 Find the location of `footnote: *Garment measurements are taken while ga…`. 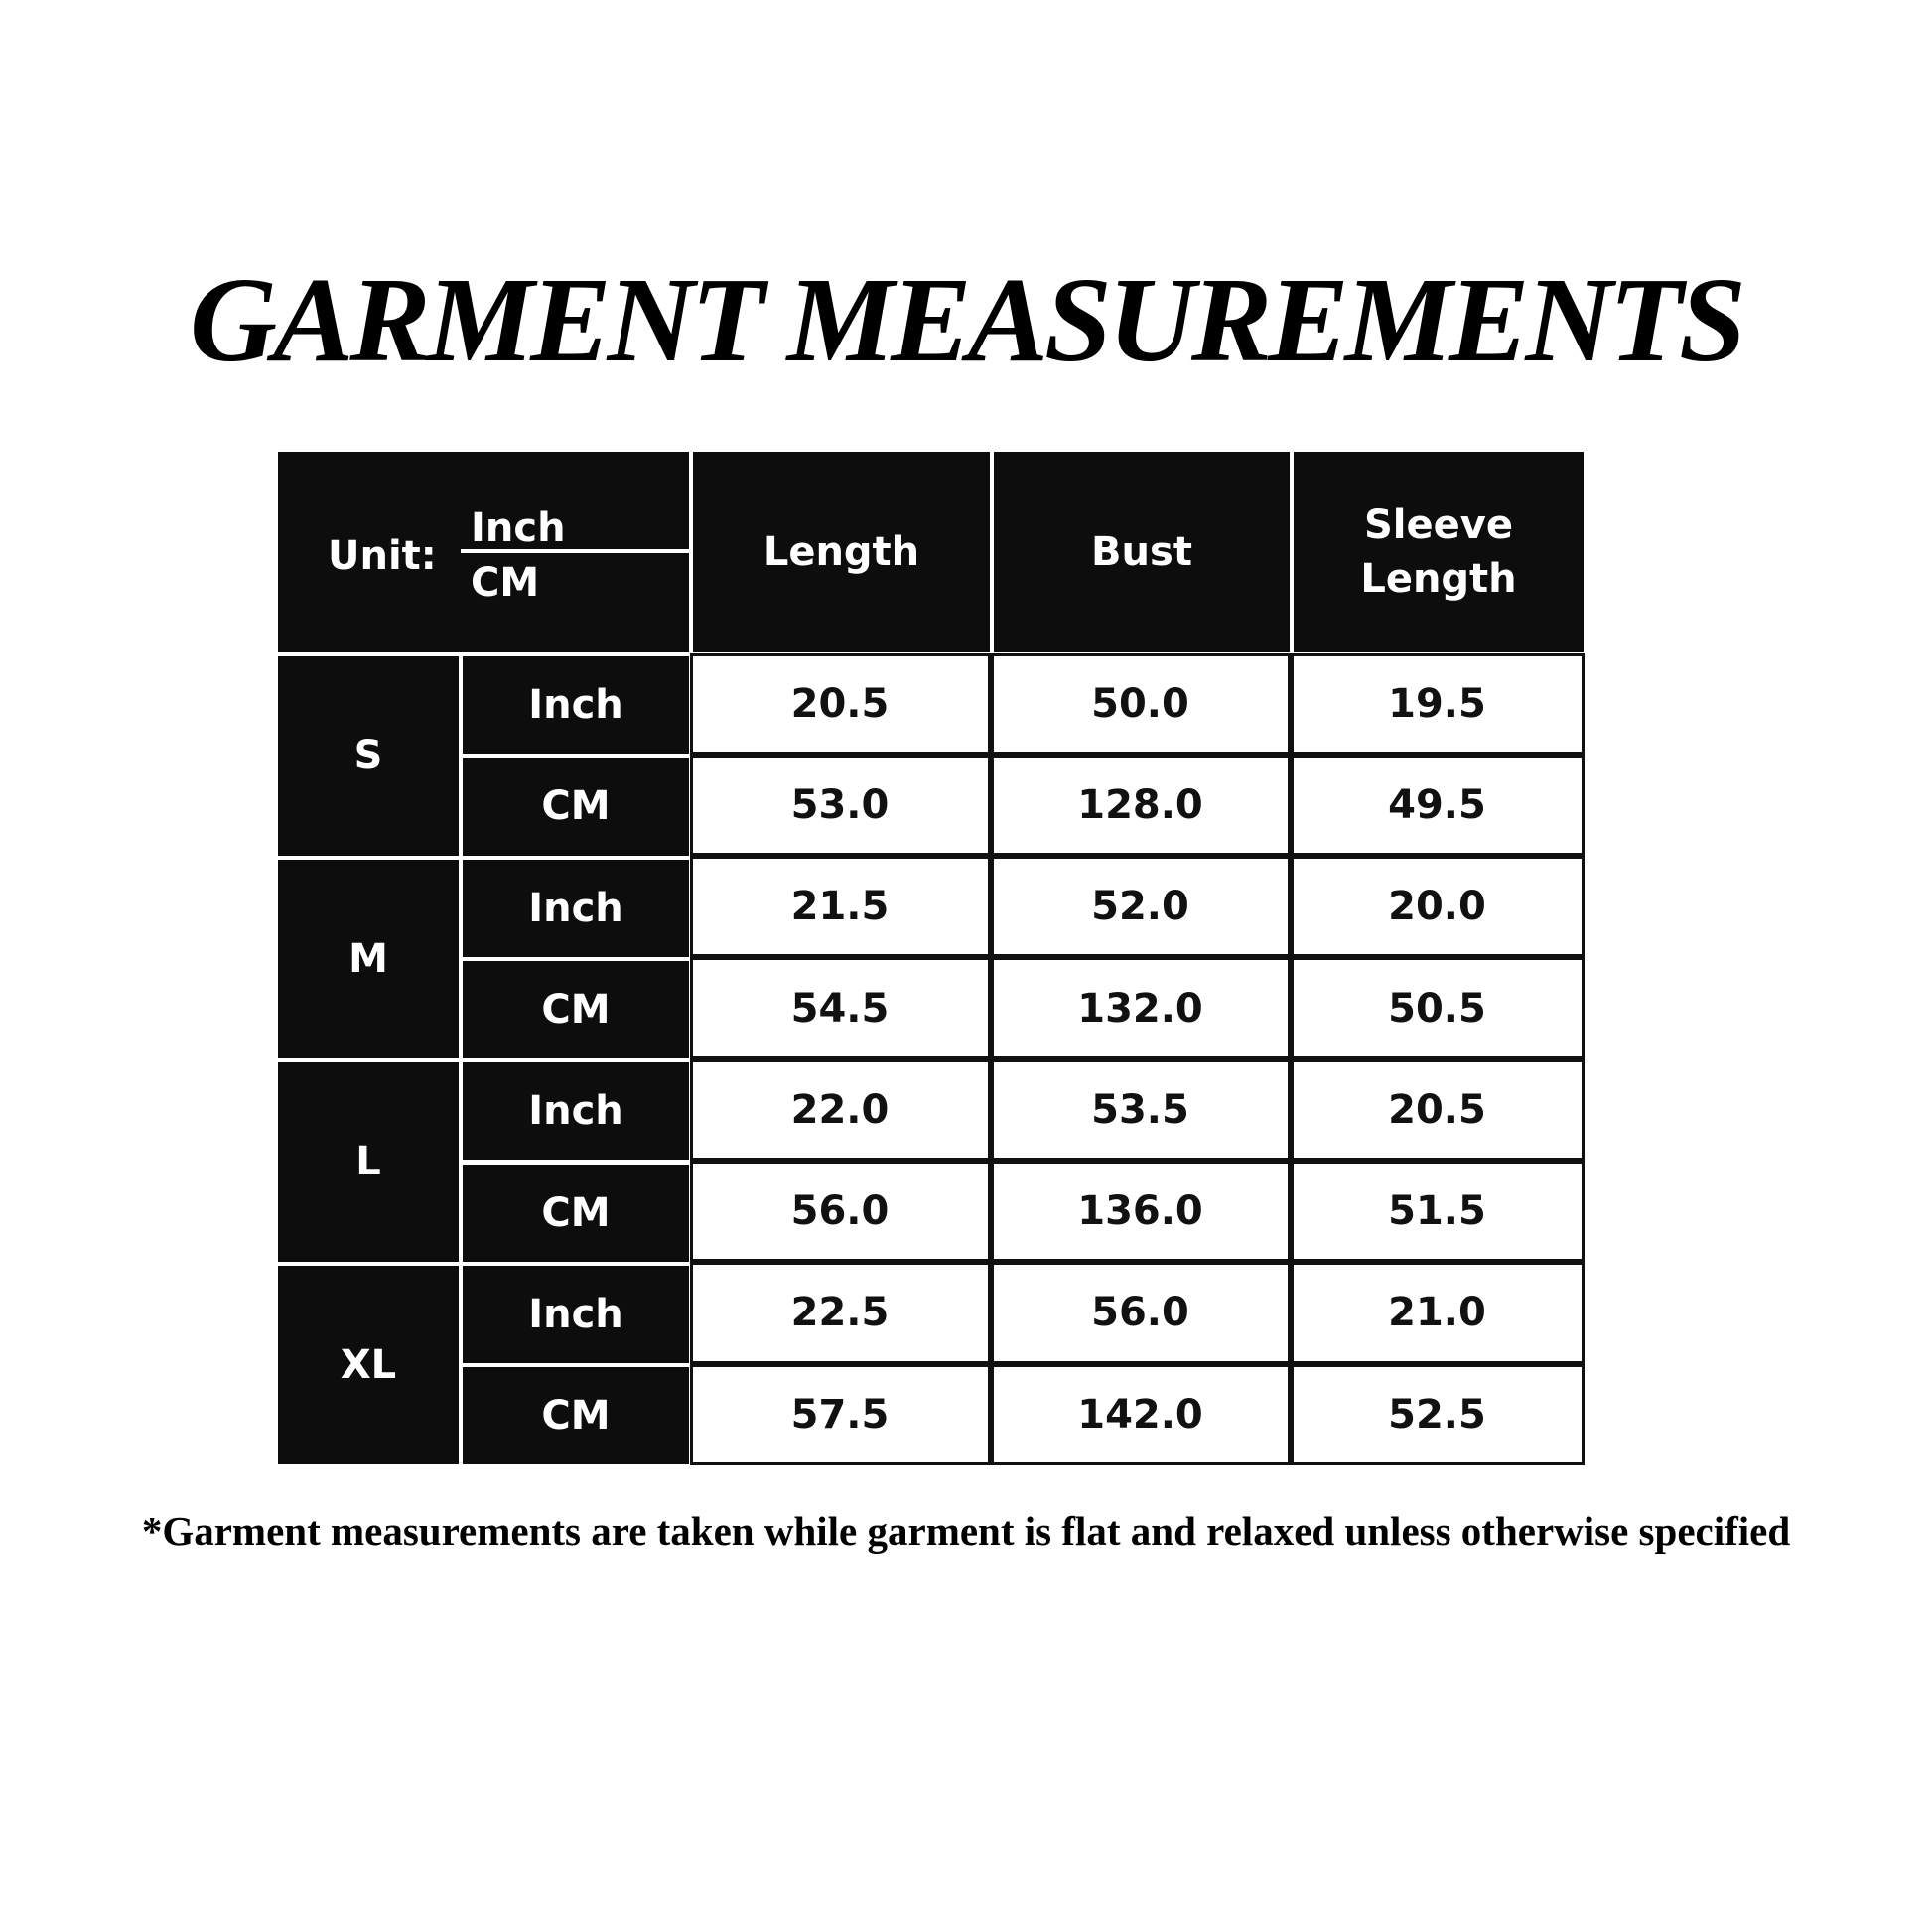

footnote: *Garment measurements are taken while ga… is located at coordinates (966, 1531).